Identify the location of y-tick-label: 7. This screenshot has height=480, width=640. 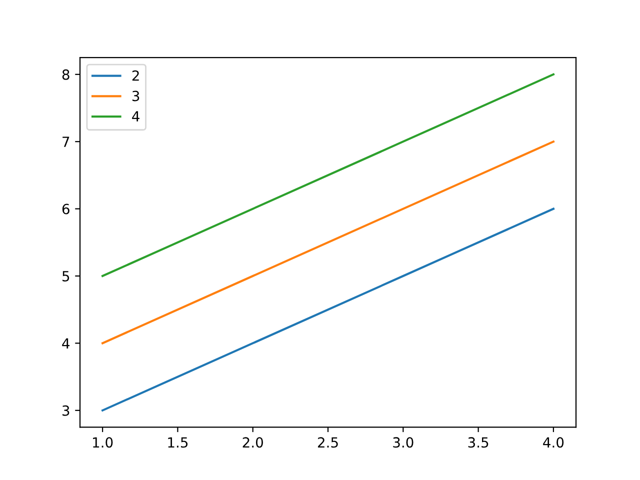
(66, 141).